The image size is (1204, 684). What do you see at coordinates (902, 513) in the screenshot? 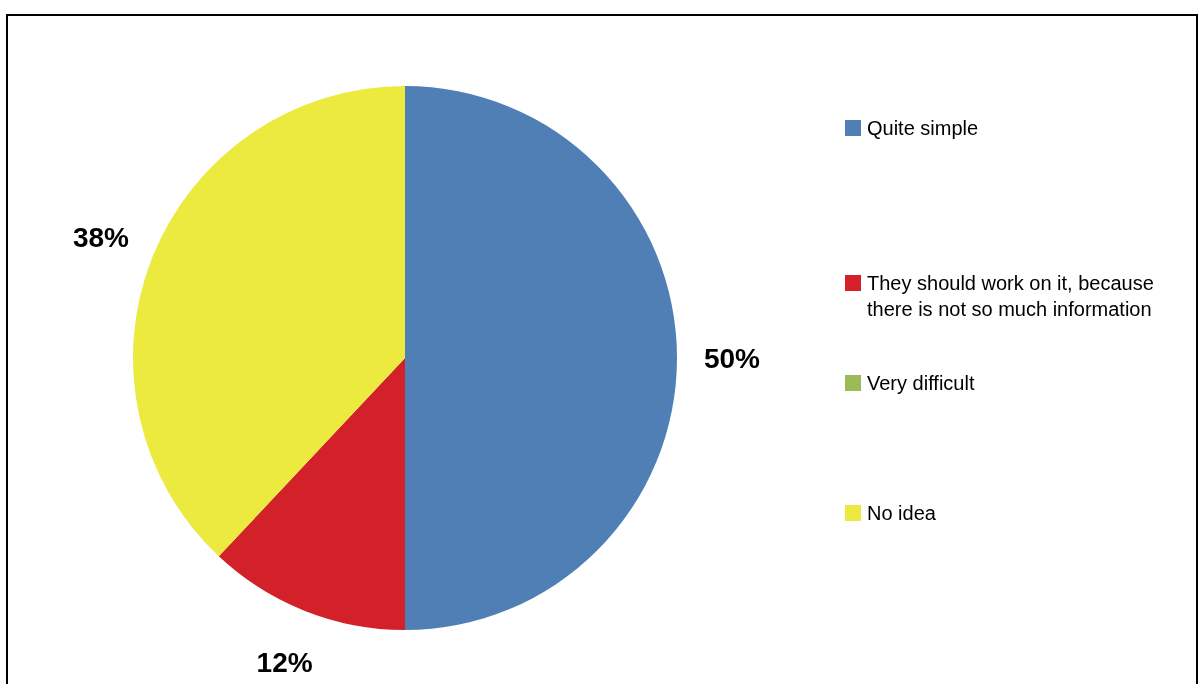
I see `legend-label: No idea` at bounding box center [902, 513].